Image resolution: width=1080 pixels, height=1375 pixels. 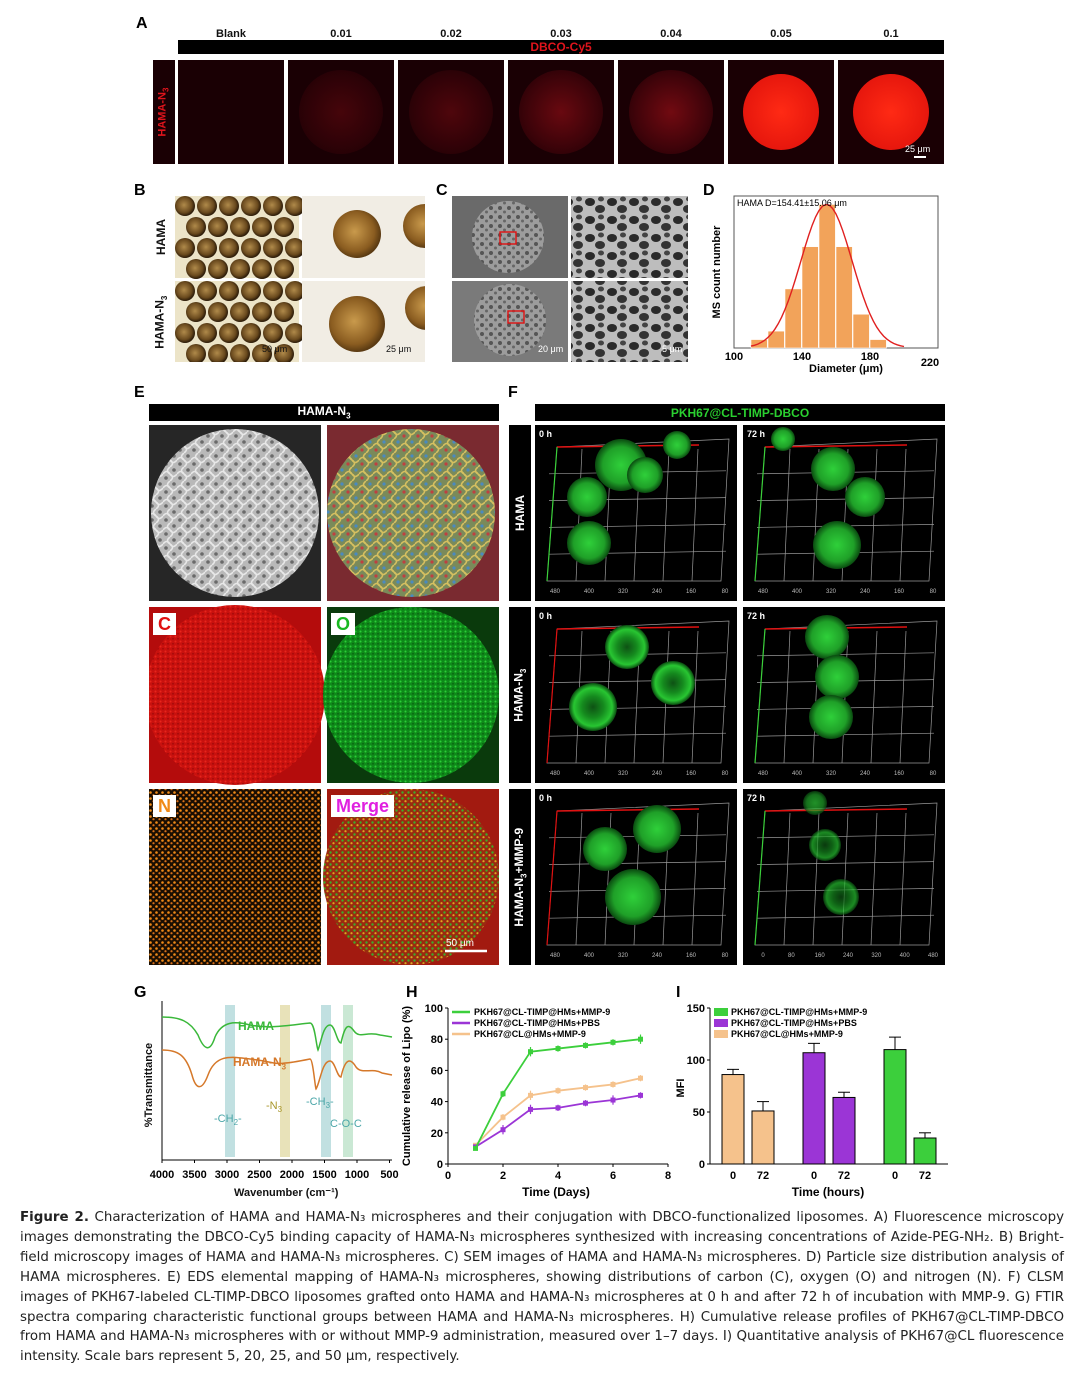 What do you see at coordinates (740, 412) in the screenshot?
I see `panel-f-title: PKH67@CL-TIMP-DBCO` at bounding box center [740, 412].